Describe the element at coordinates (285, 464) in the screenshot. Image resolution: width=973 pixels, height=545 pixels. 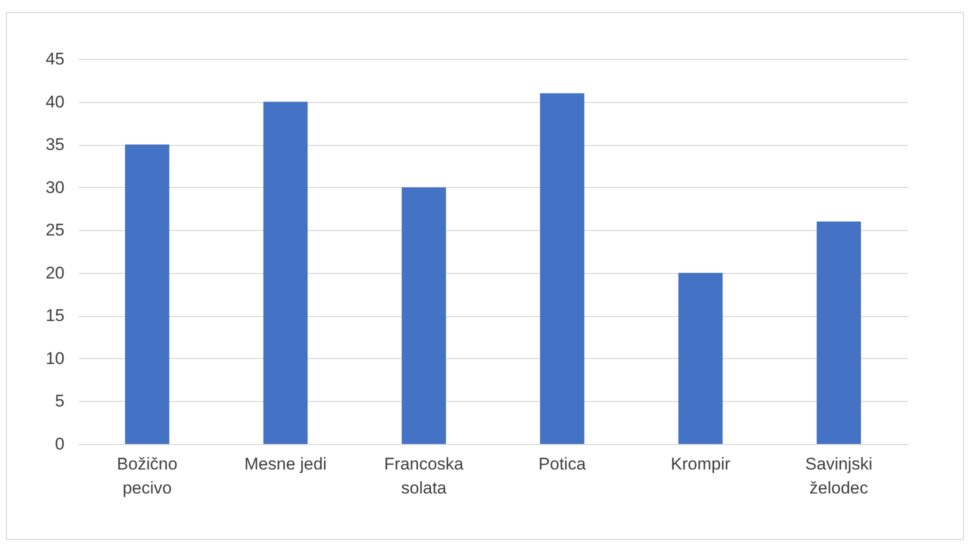
I see `x-tick-label: Mesne jedi` at that location.